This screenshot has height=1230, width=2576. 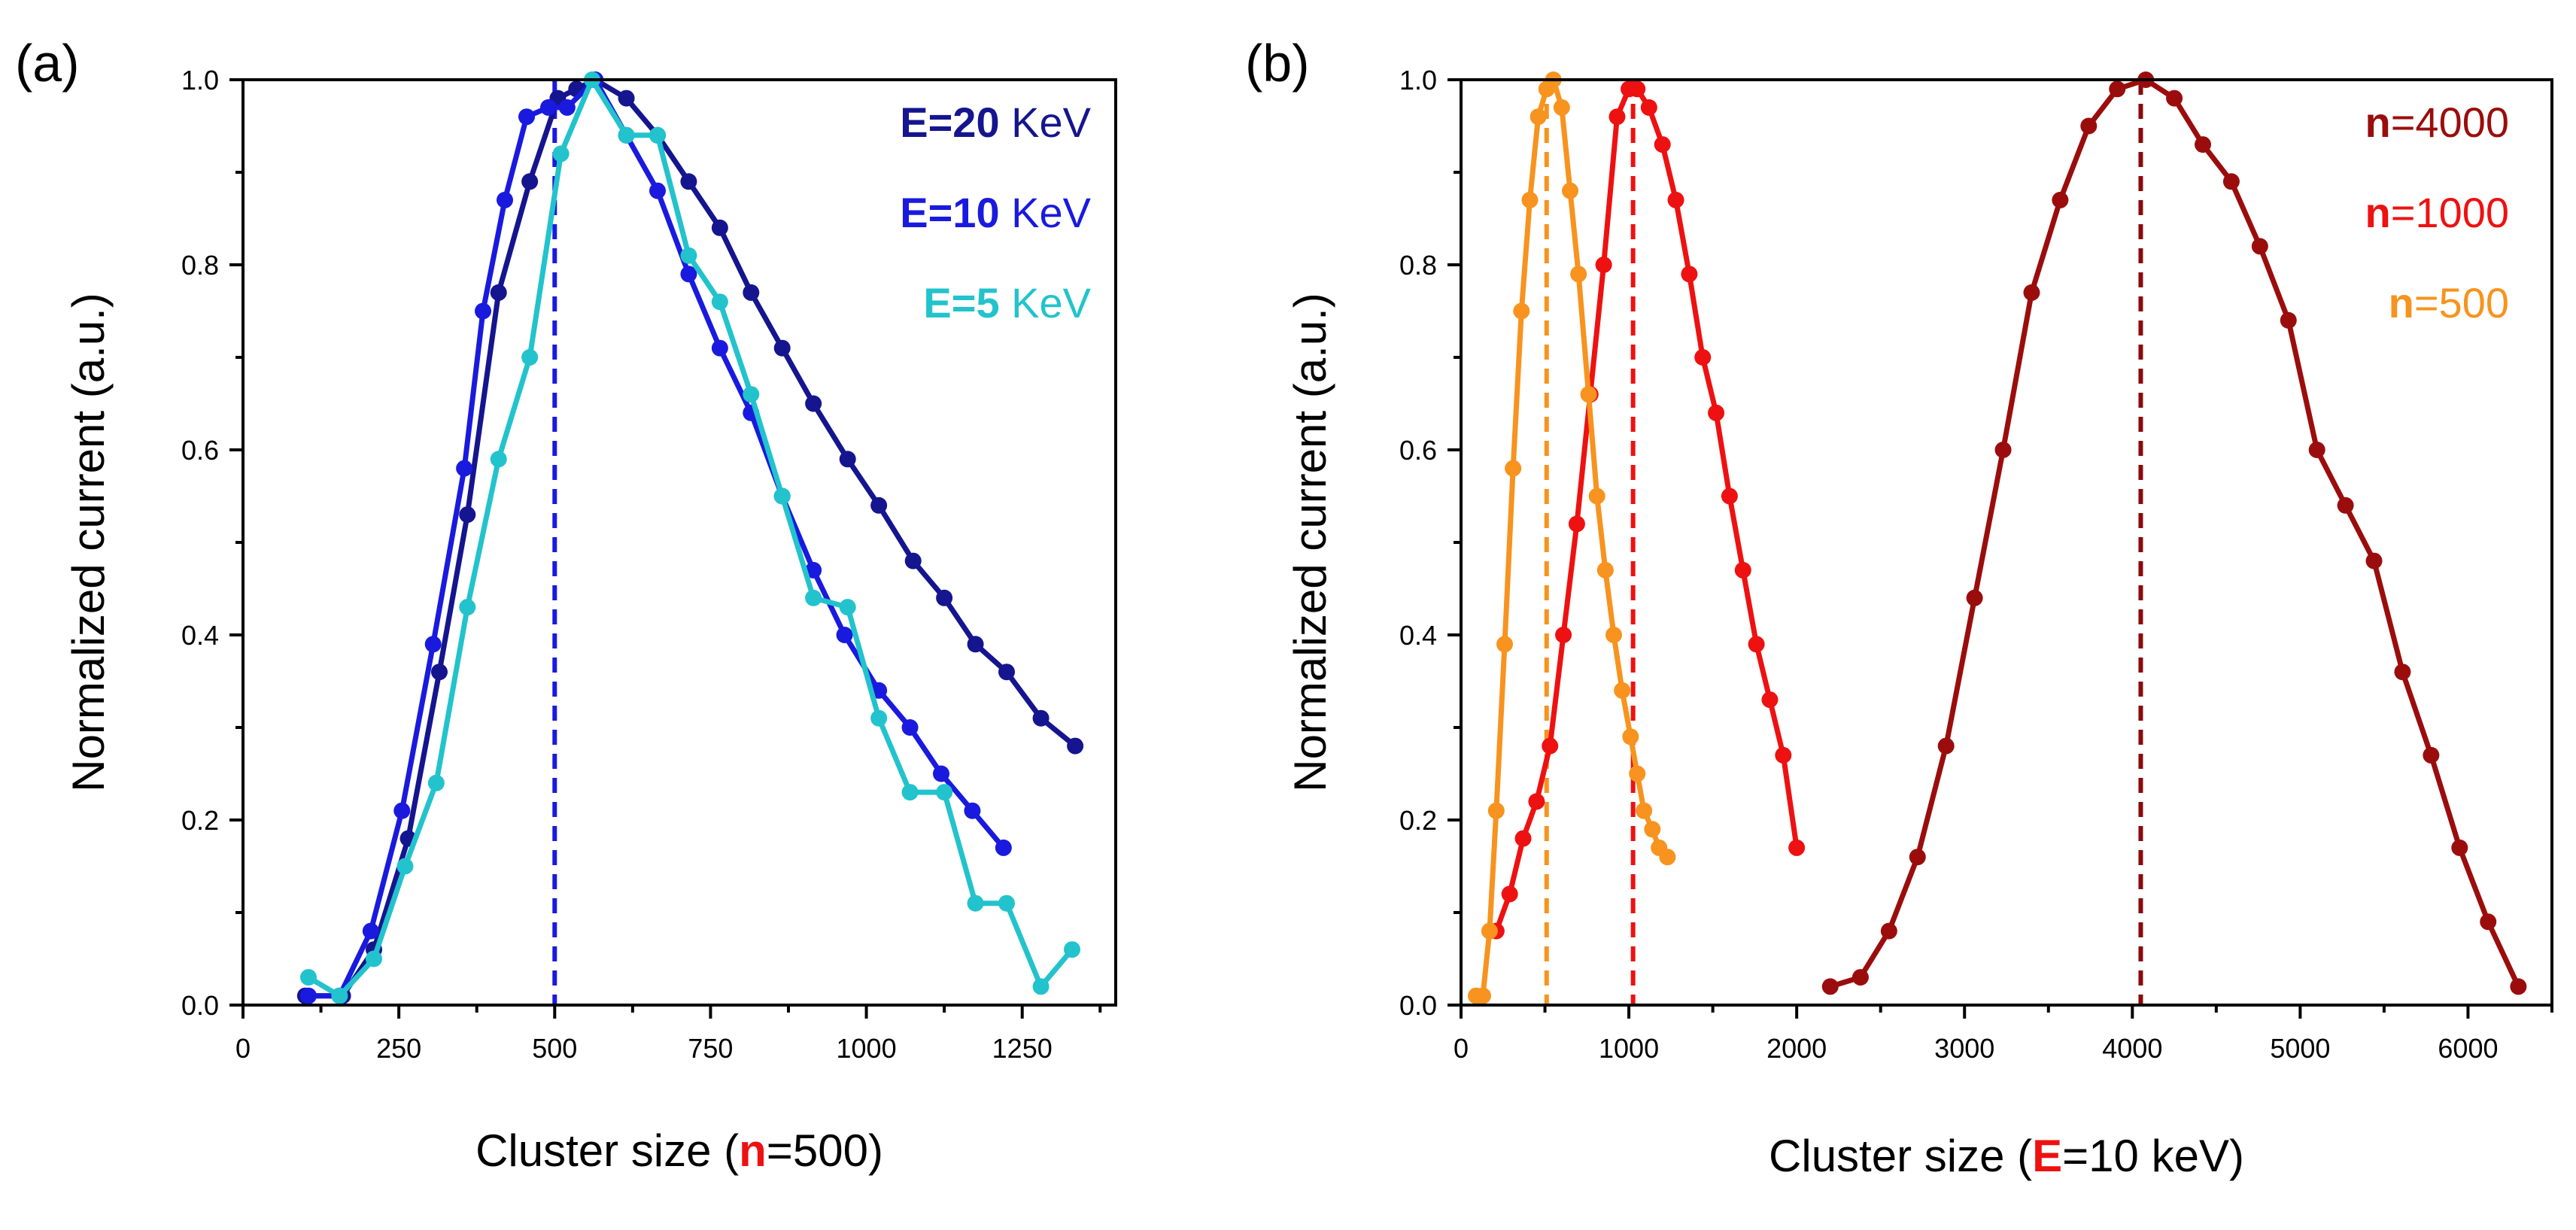 What do you see at coordinates (200, 1006) in the screenshot?
I see `a-ytick-label: 0.0` at bounding box center [200, 1006].